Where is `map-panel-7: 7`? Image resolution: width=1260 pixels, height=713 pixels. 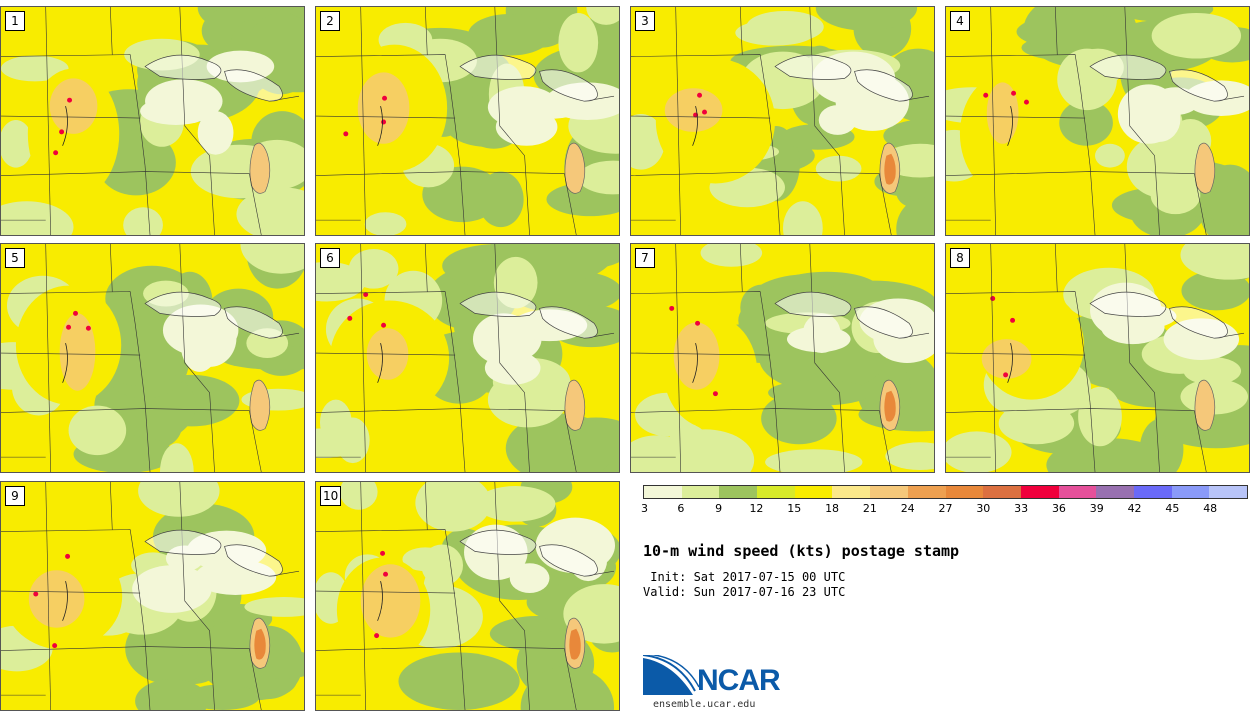
map-panel-7: 7 is located at coordinates (782, 358).